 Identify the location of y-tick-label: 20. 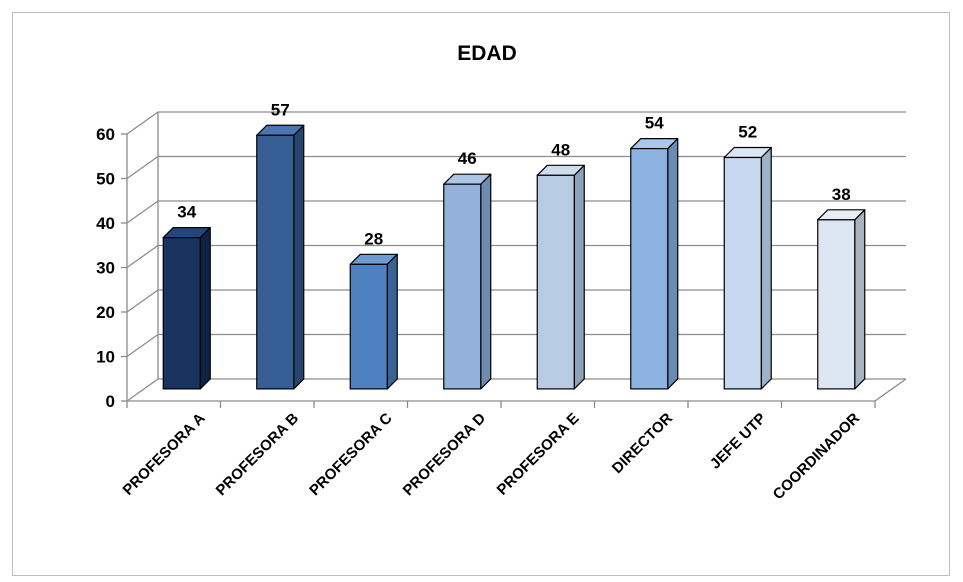
(105, 312).